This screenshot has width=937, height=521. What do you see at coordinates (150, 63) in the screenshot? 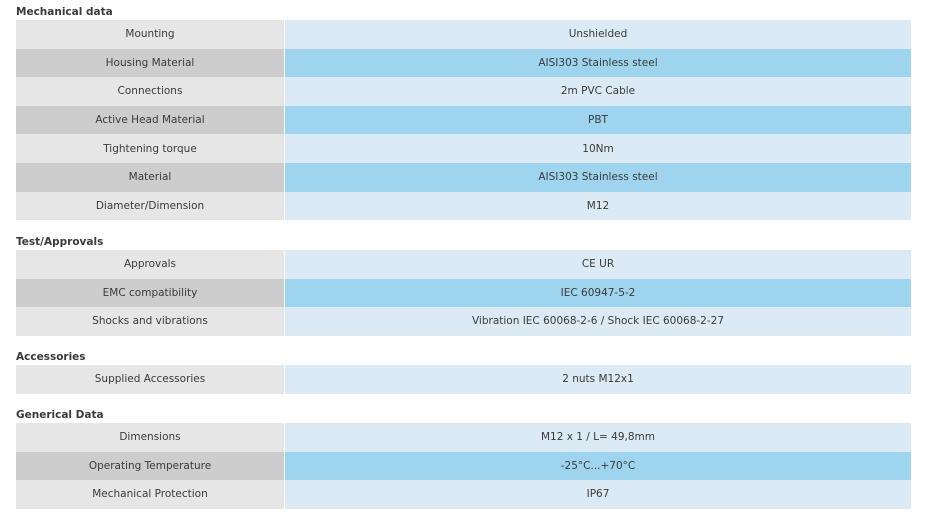
I see `row-label: Housing Material` at bounding box center [150, 63].